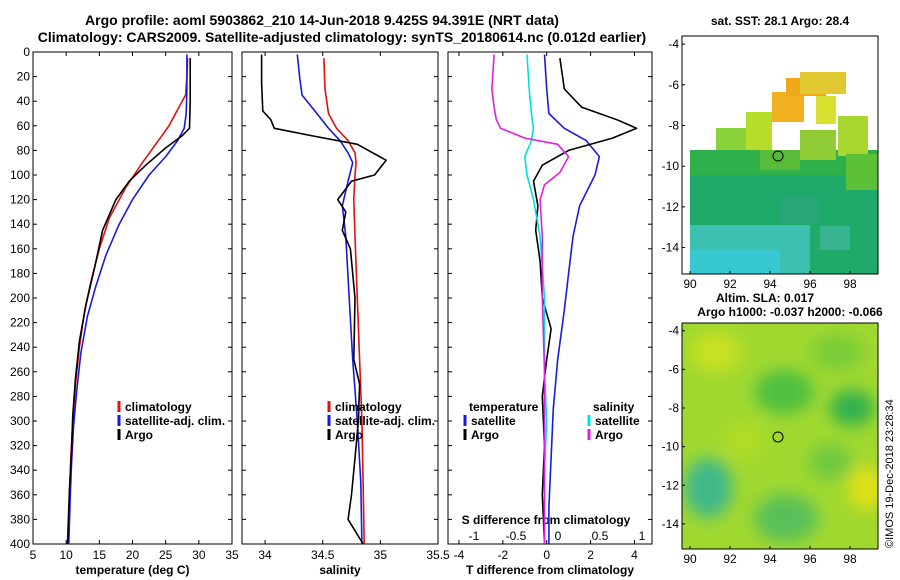 The image size is (900, 580). Describe the element at coordinates (26, 52) in the screenshot. I see `y-tick-label: 0` at that location.